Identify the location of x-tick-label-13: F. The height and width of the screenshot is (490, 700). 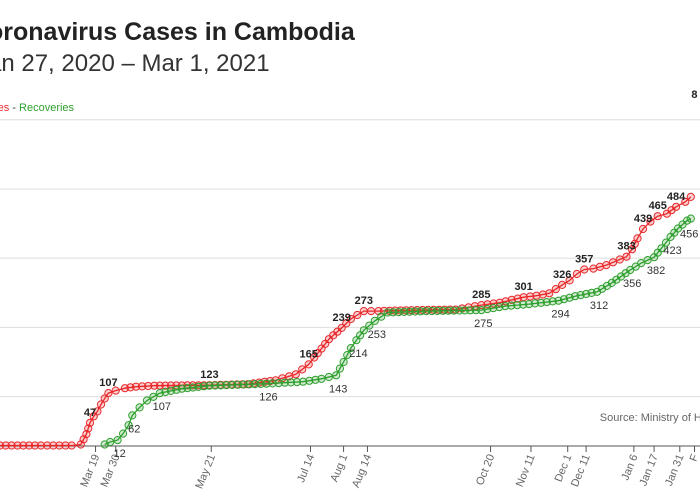
(694, 457).